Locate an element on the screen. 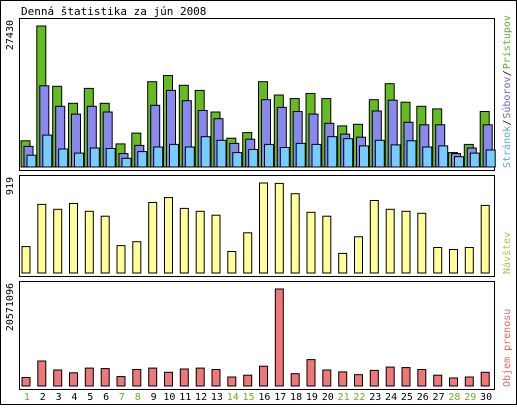  bar-stránok-day-4 is located at coordinates (79, 160).